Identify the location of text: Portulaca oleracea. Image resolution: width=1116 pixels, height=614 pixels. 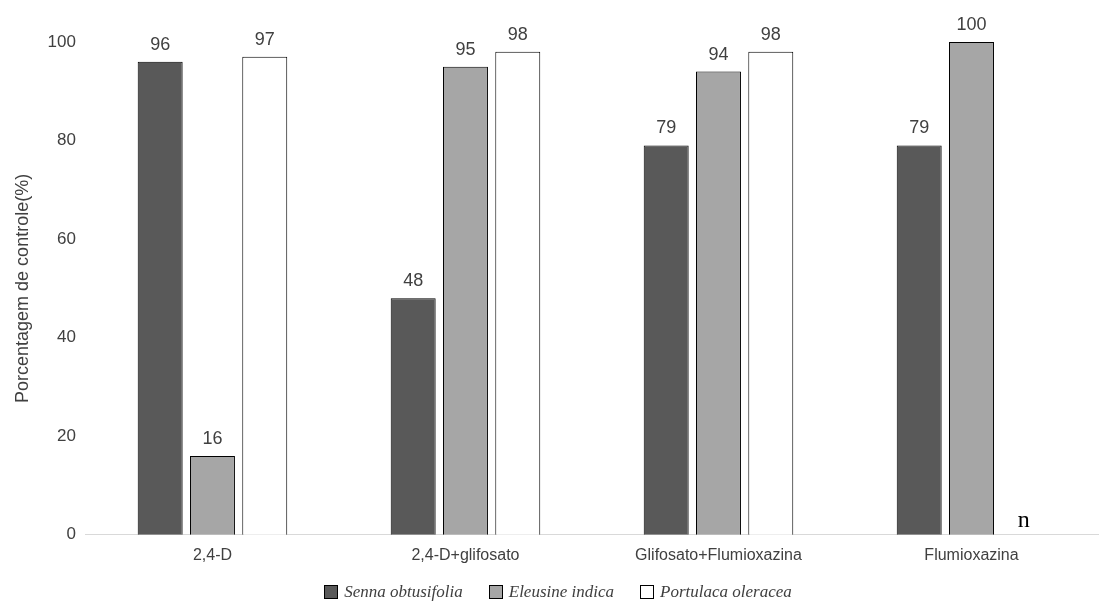
(726, 592).